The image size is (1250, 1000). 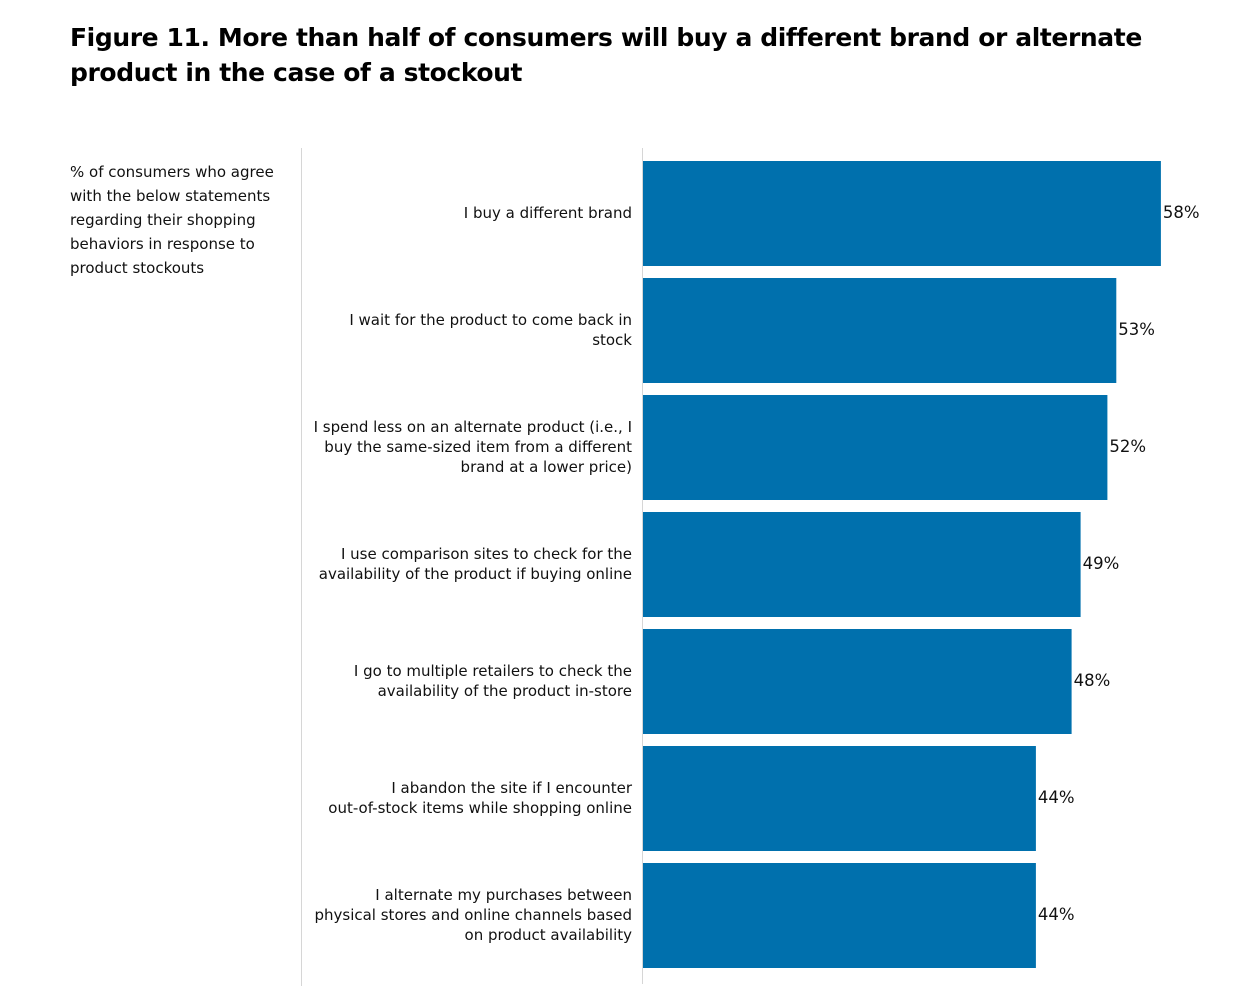 I want to click on value-label-3: 52%, so click(x=1127, y=446).